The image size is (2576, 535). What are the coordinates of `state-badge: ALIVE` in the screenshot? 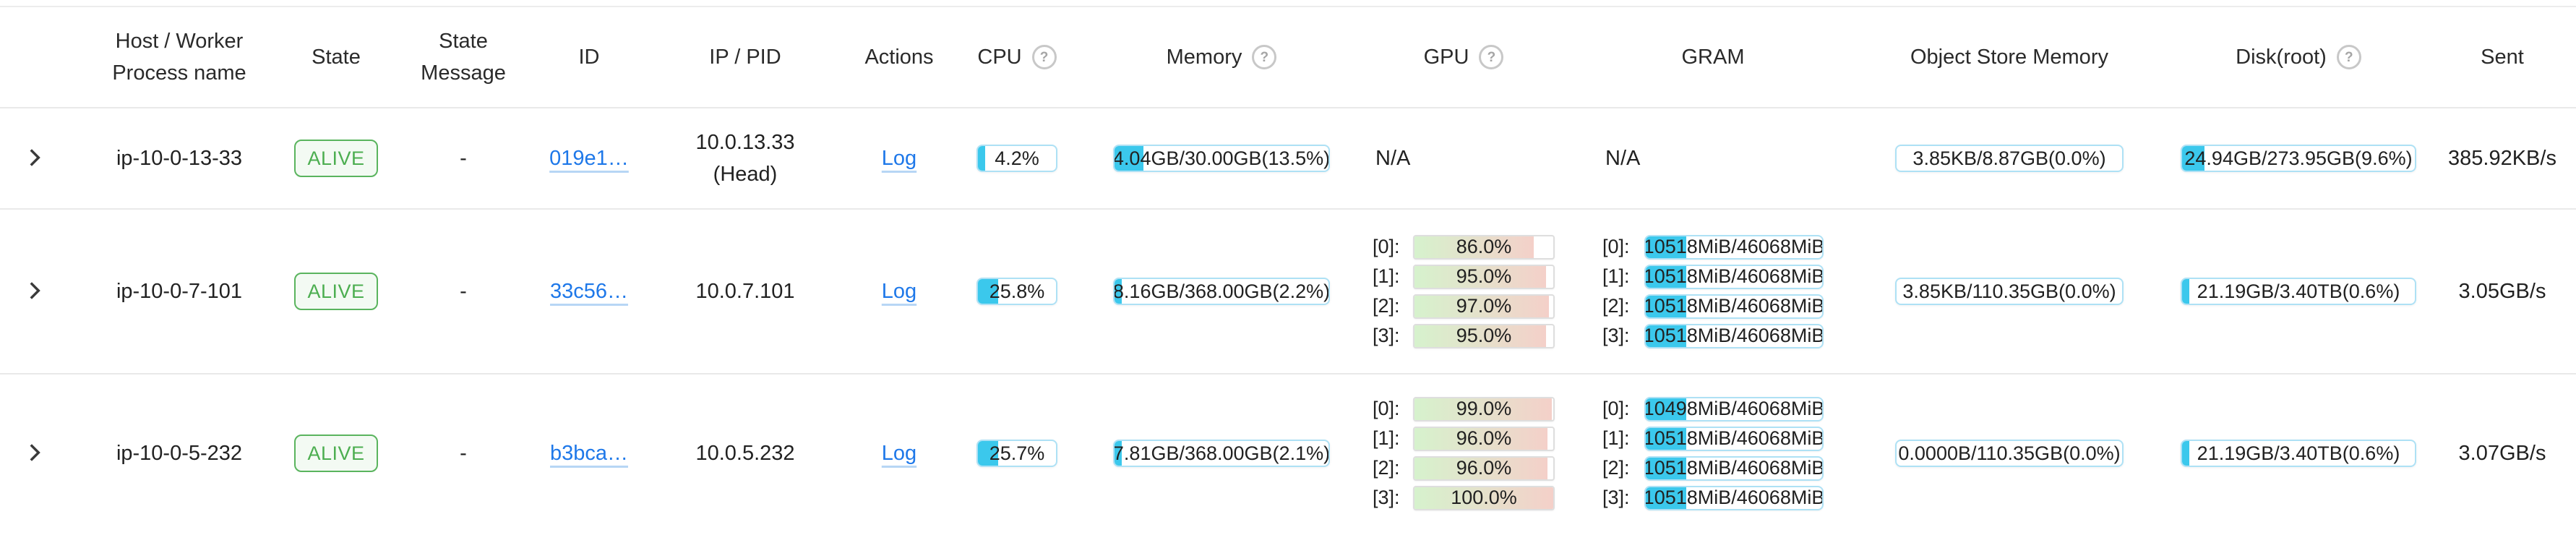 It's located at (336, 291).